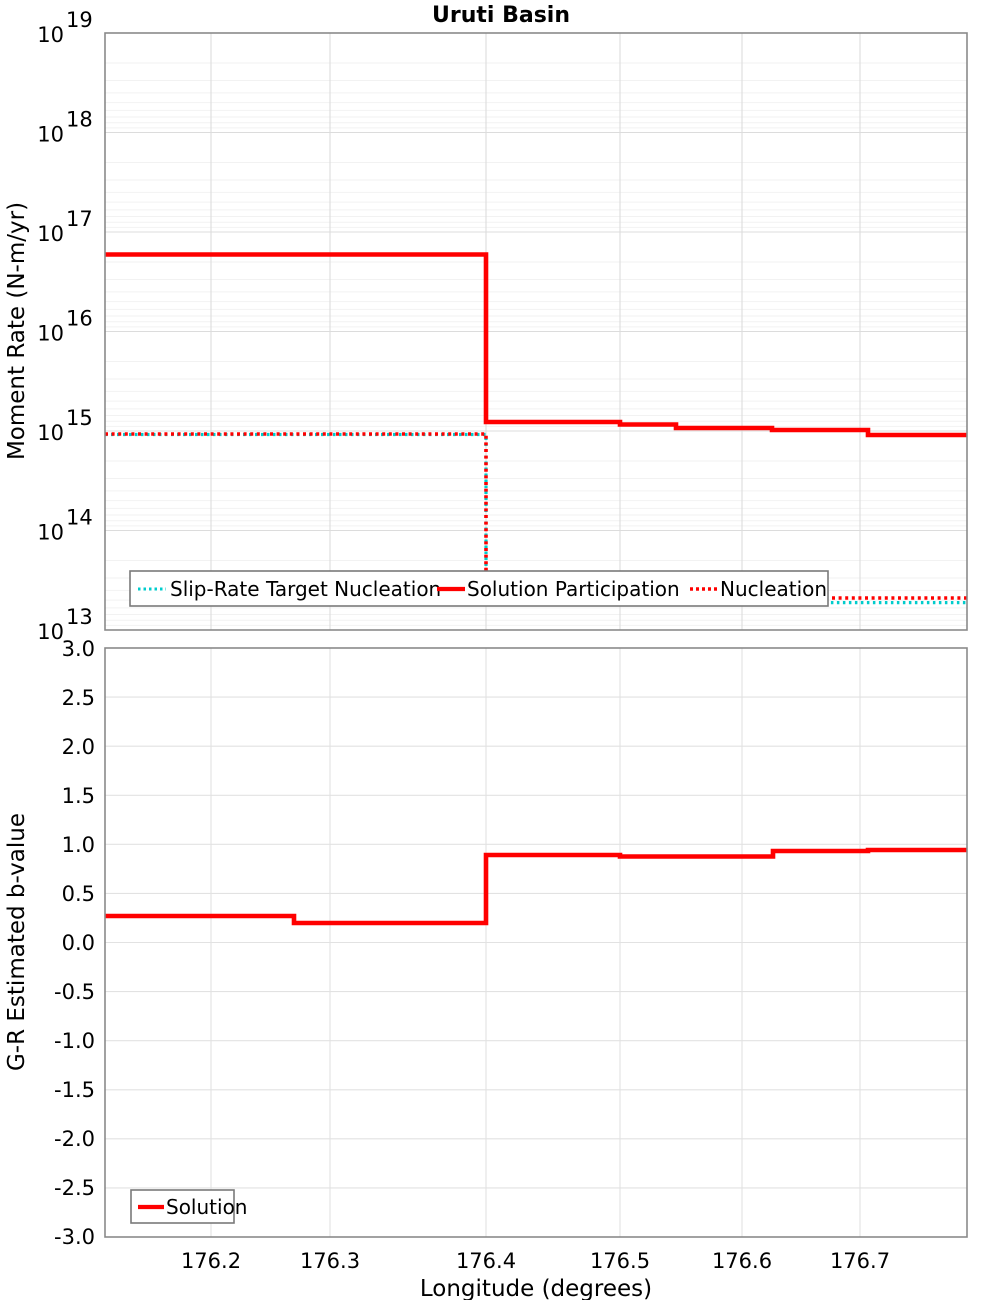 The width and height of the screenshot is (1000, 1300). What do you see at coordinates (78, 698) in the screenshot?
I see `bottom-ytick-11: 2.5` at bounding box center [78, 698].